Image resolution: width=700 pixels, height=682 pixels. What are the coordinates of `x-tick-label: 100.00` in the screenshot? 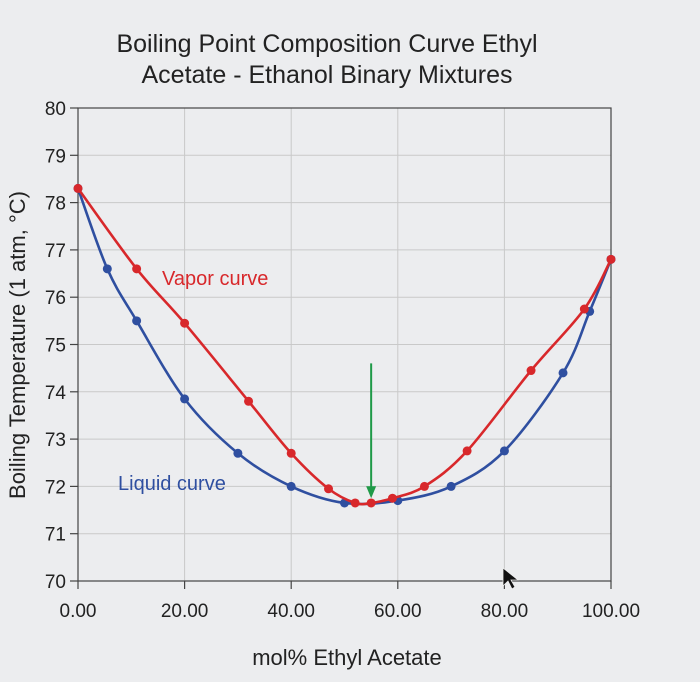 It's located at (611, 611).